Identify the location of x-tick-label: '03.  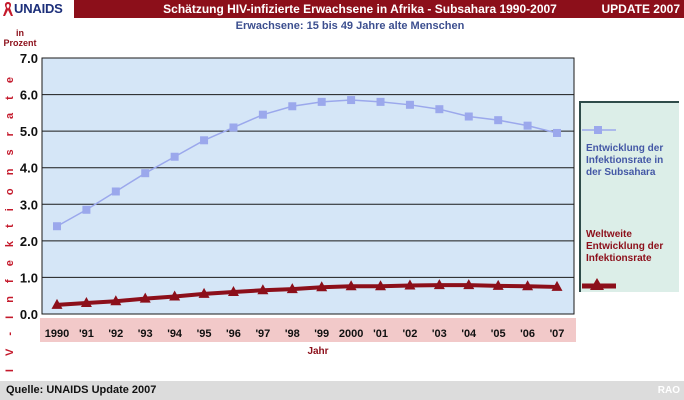
(439, 334).